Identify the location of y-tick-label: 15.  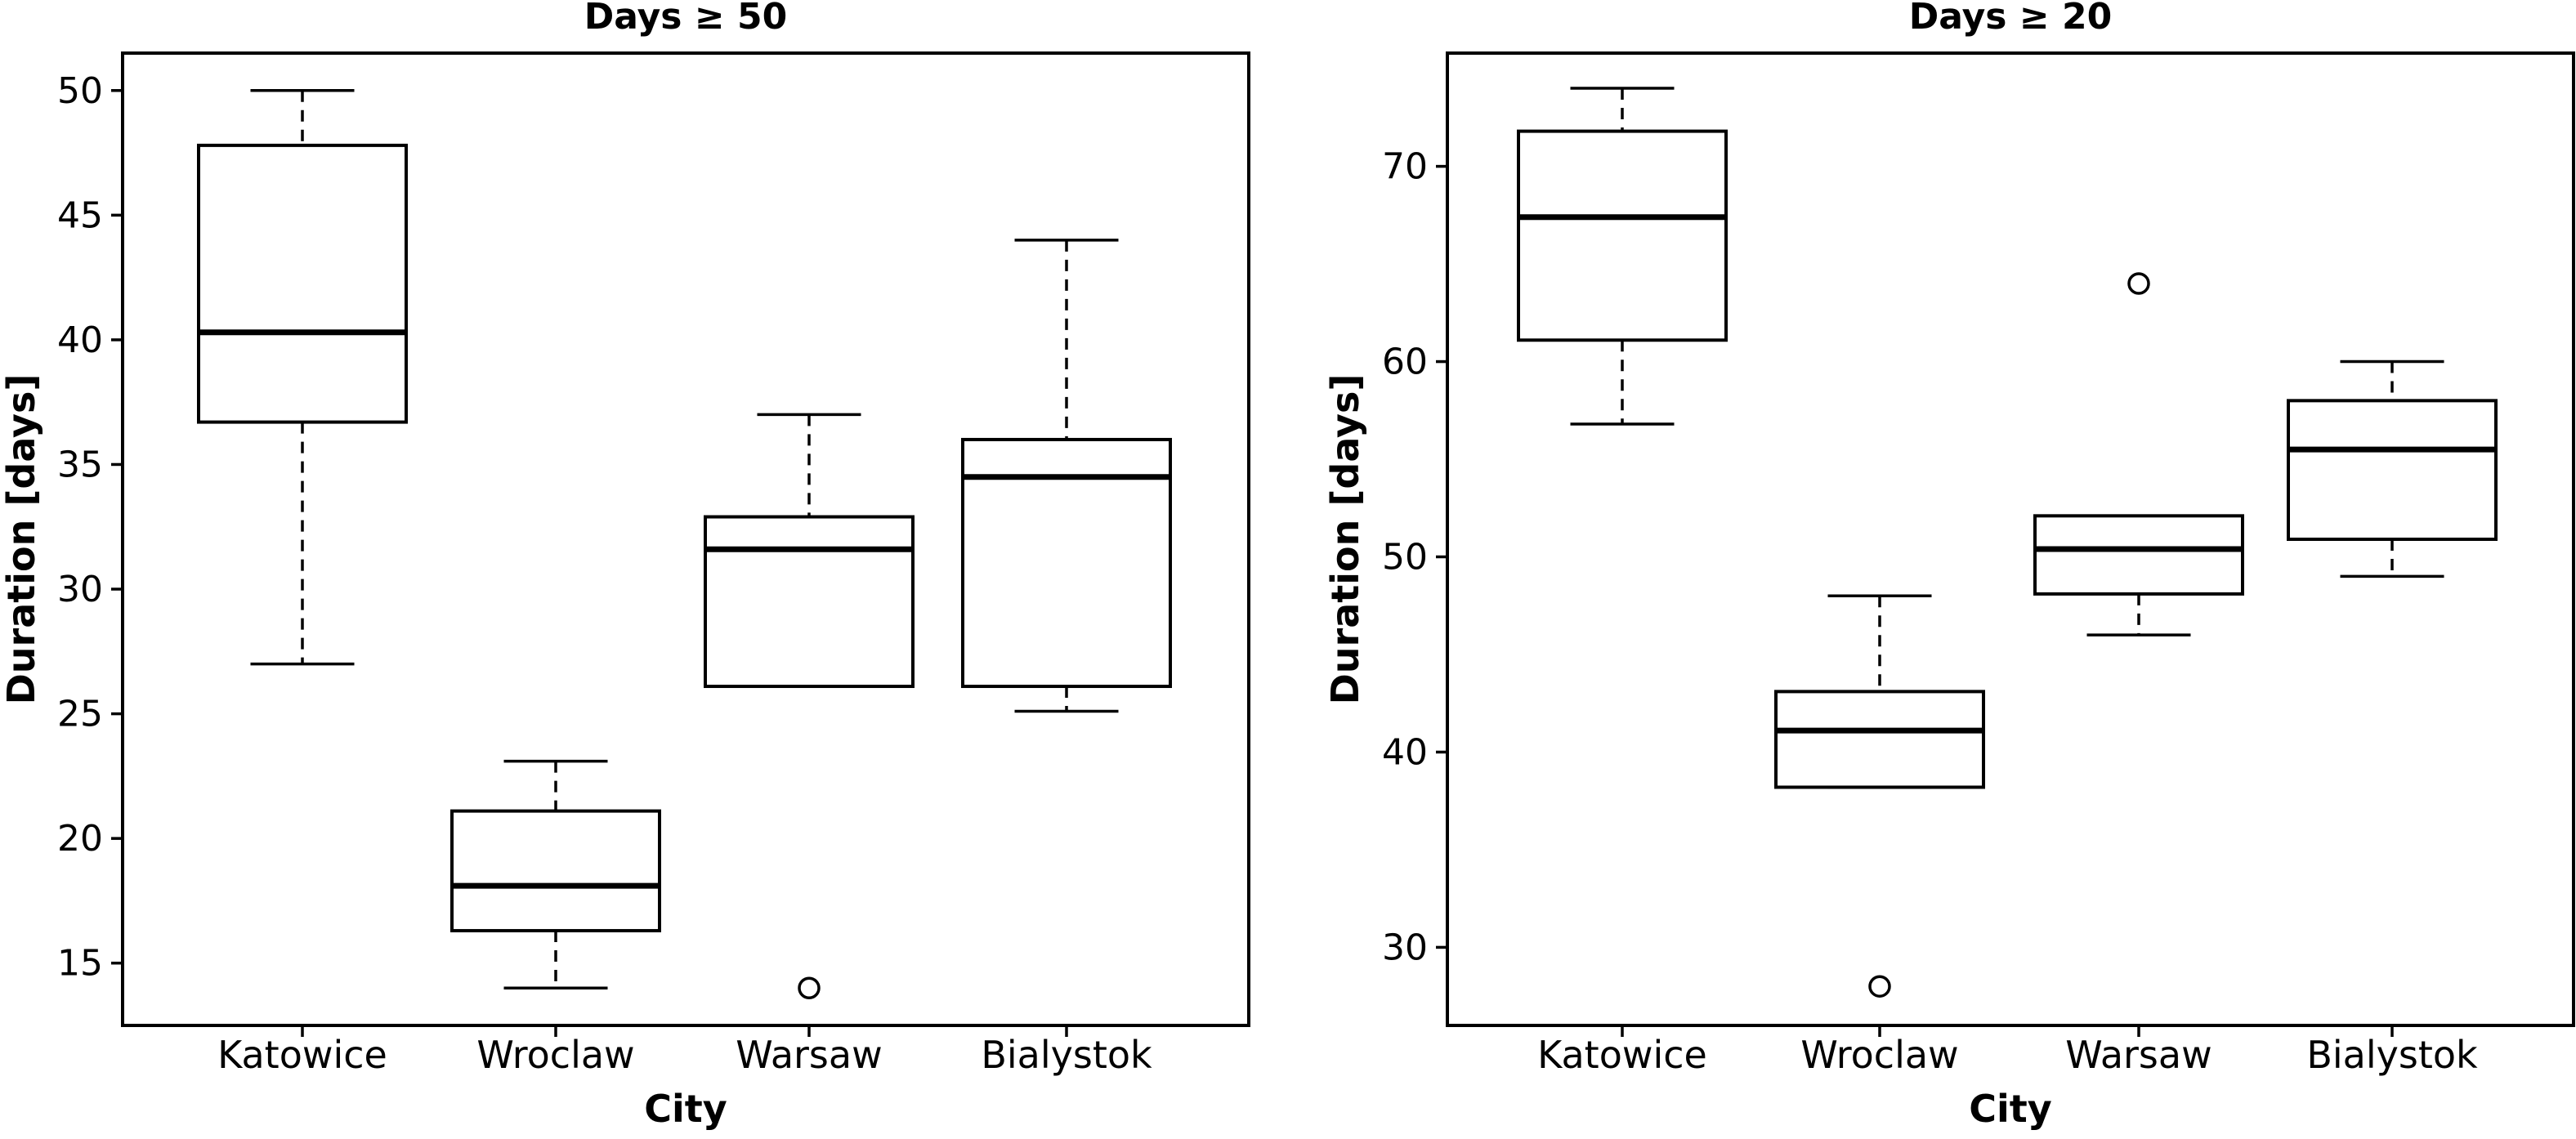
(80, 964).